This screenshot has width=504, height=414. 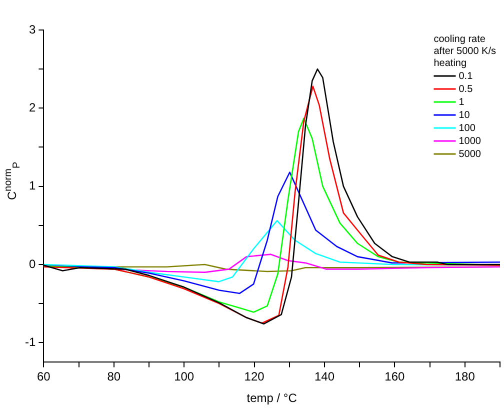 I want to click on x-tick-label: 60, so click(x=43, y=377).